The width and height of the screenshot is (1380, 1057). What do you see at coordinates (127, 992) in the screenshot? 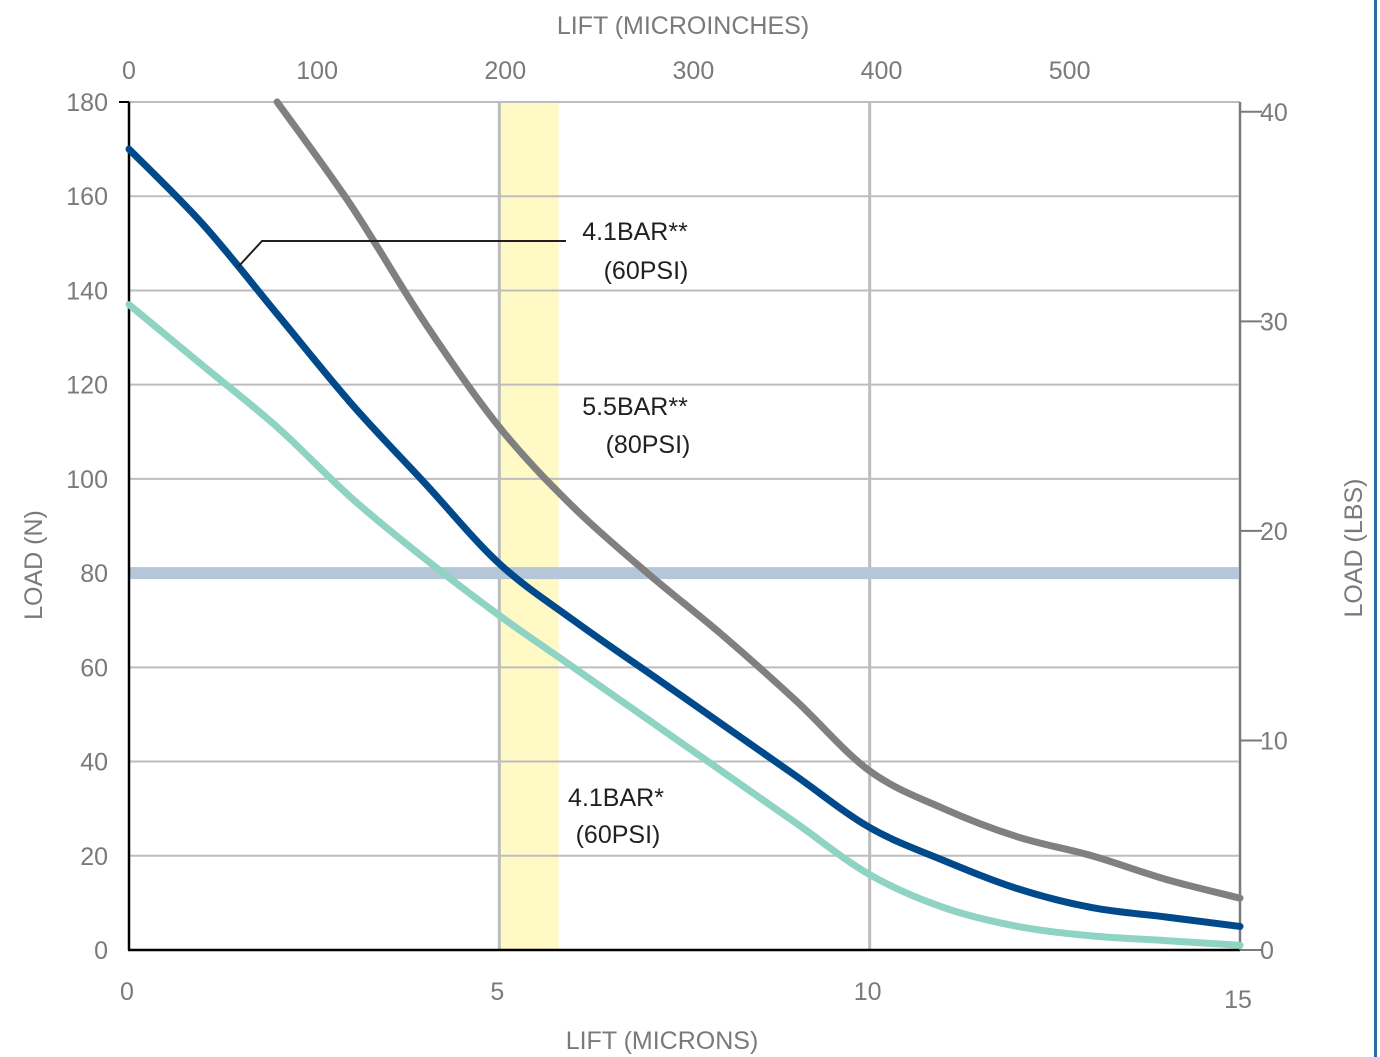
I see `x-bottom-tick-label: 0` at bounding box center [127, 992].